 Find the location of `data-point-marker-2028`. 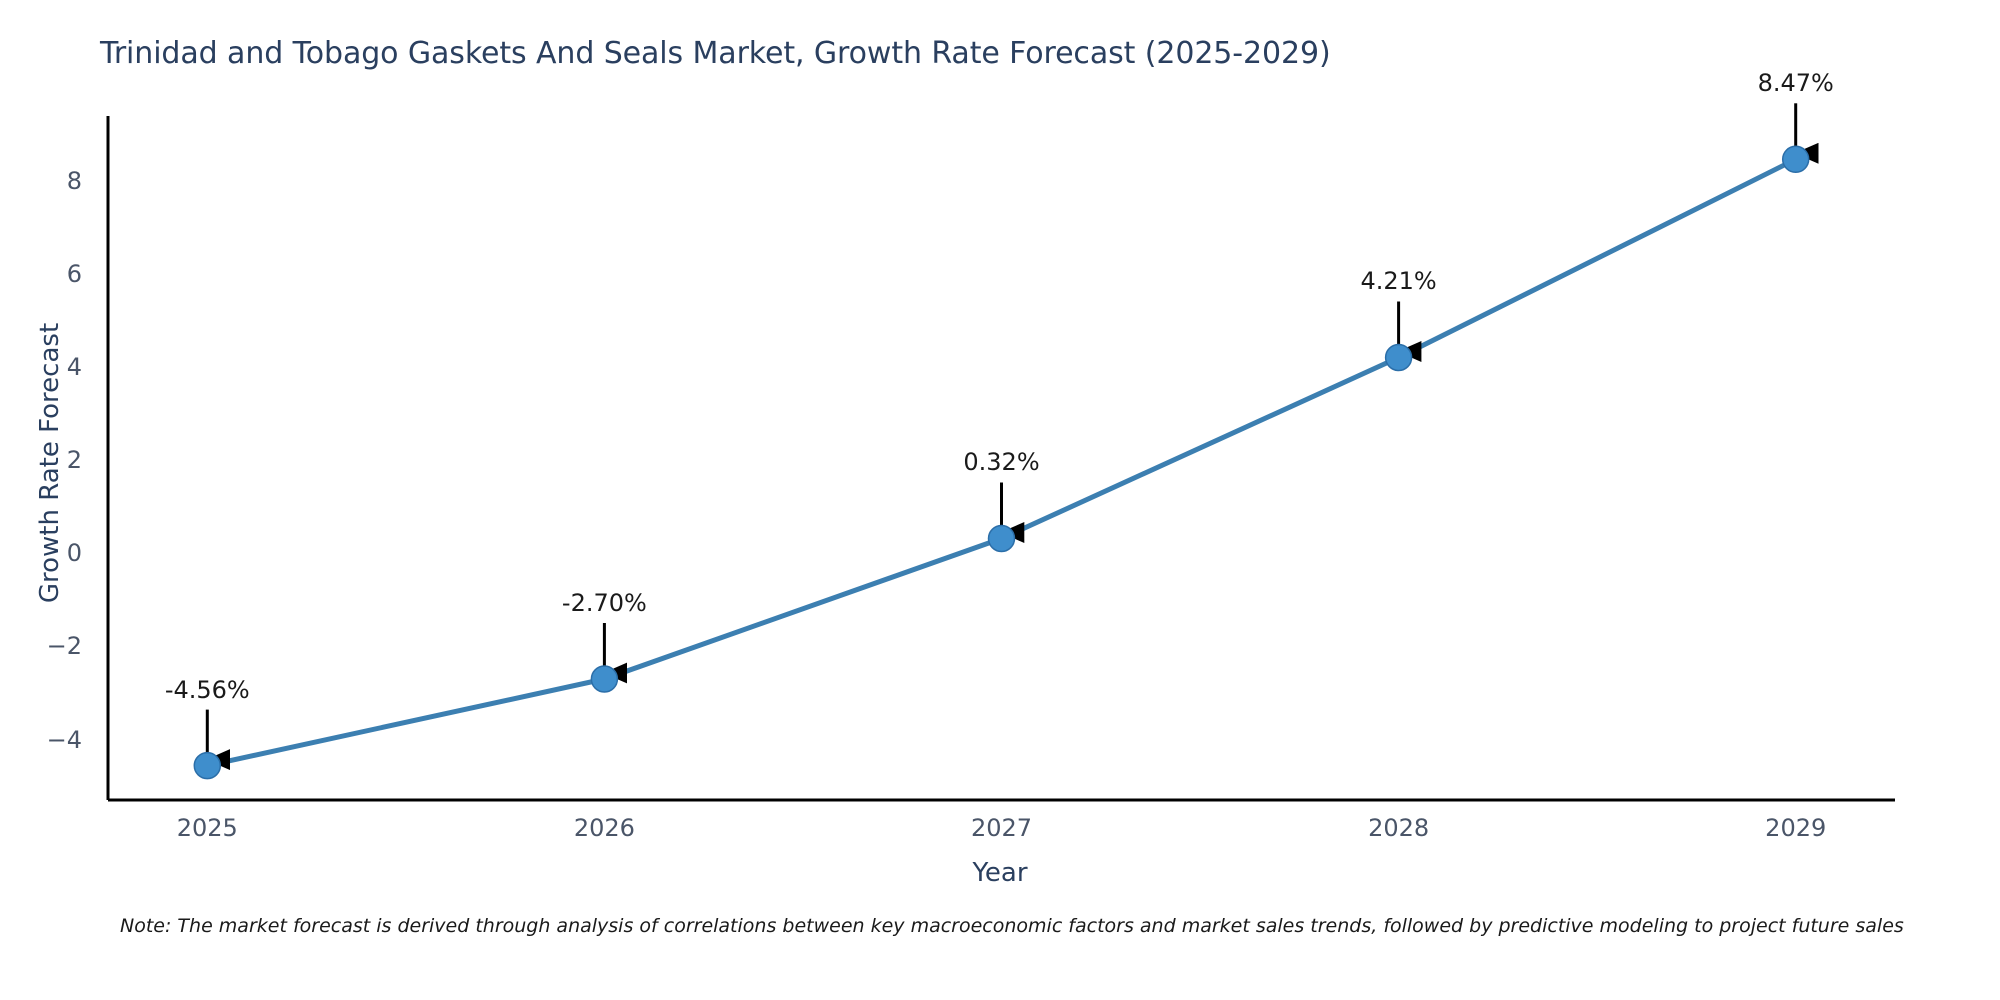

data-point-marker-2028 is located at coordinates (1398, 357).